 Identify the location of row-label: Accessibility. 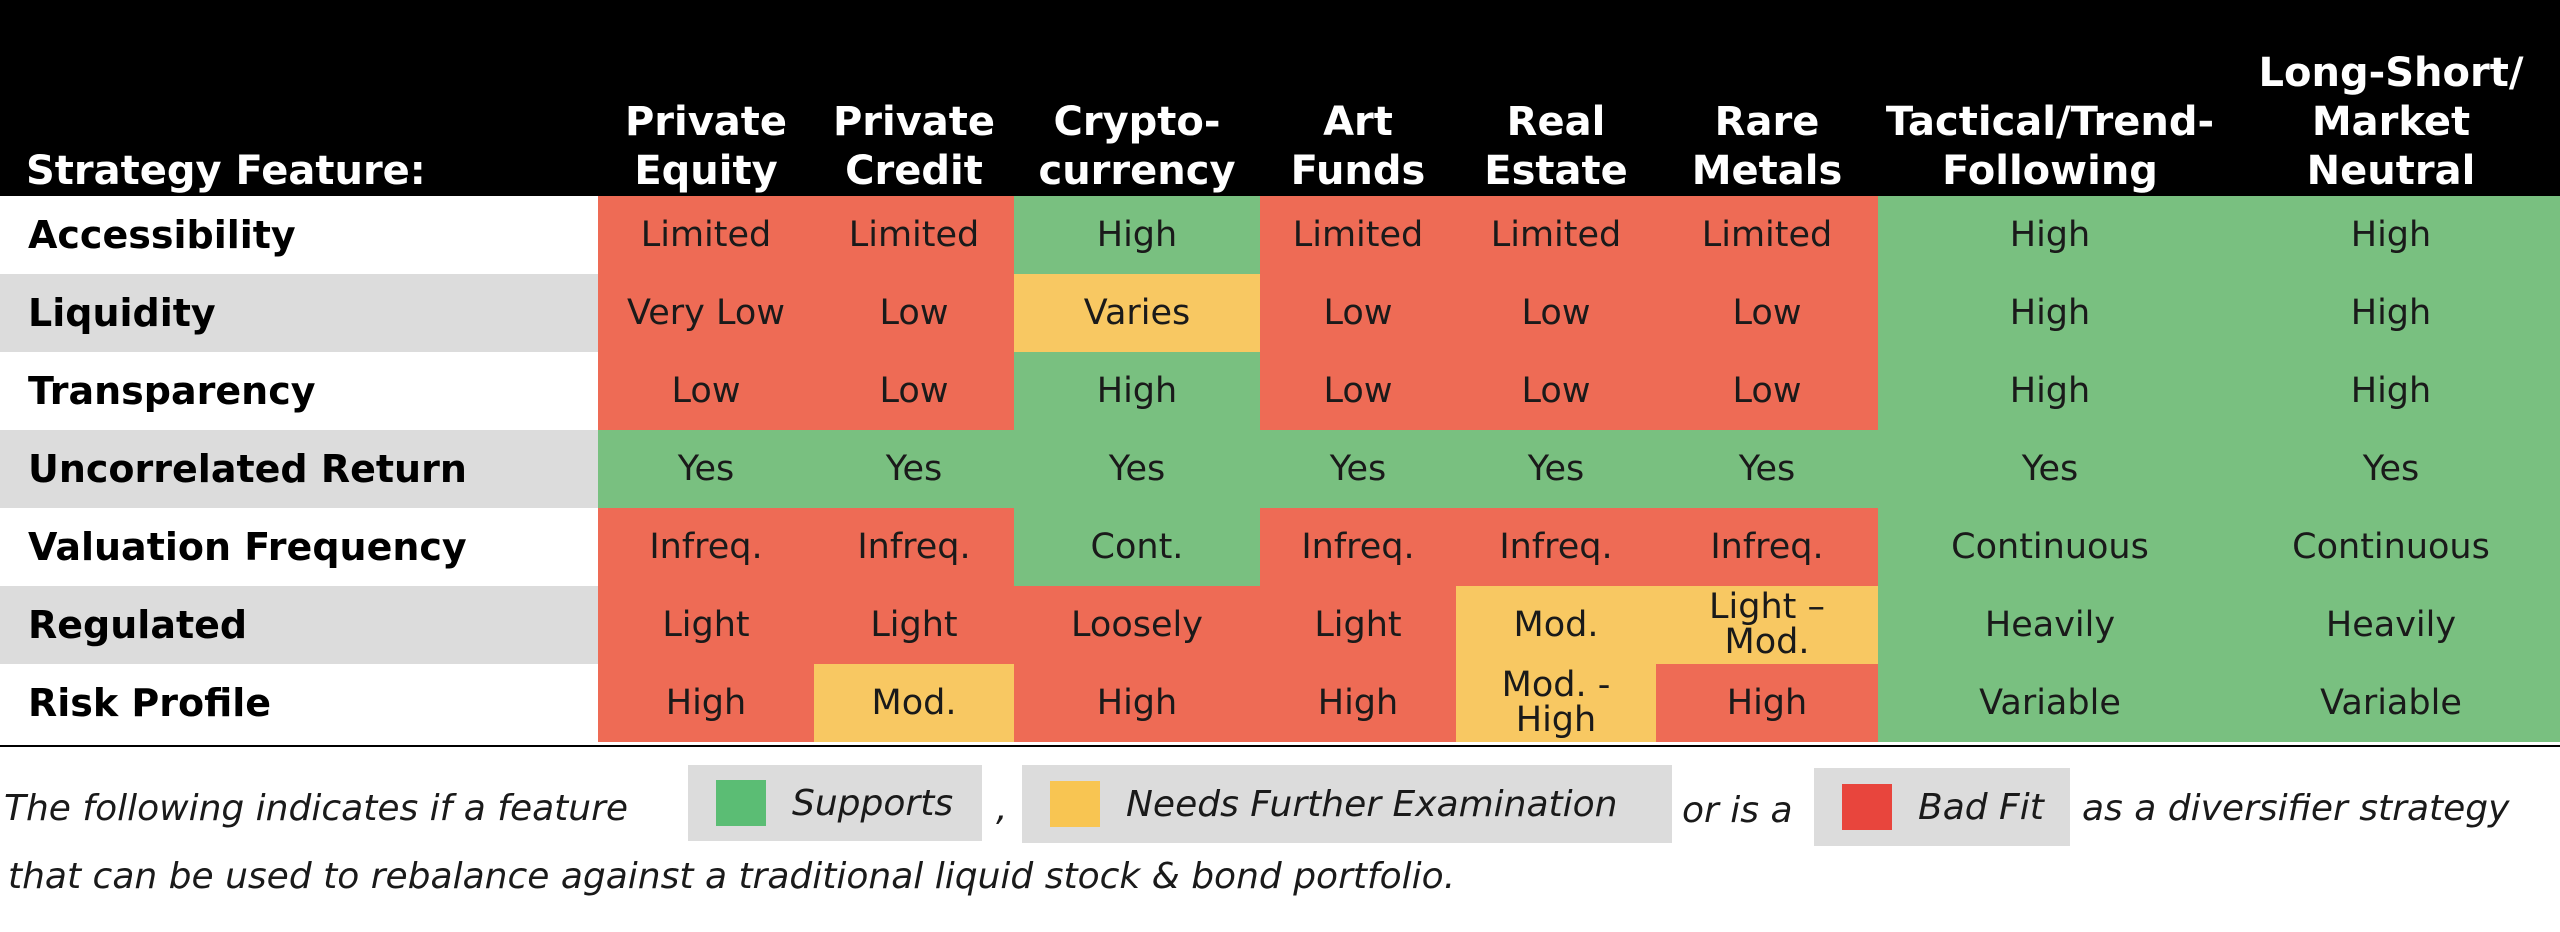
(299, 235).